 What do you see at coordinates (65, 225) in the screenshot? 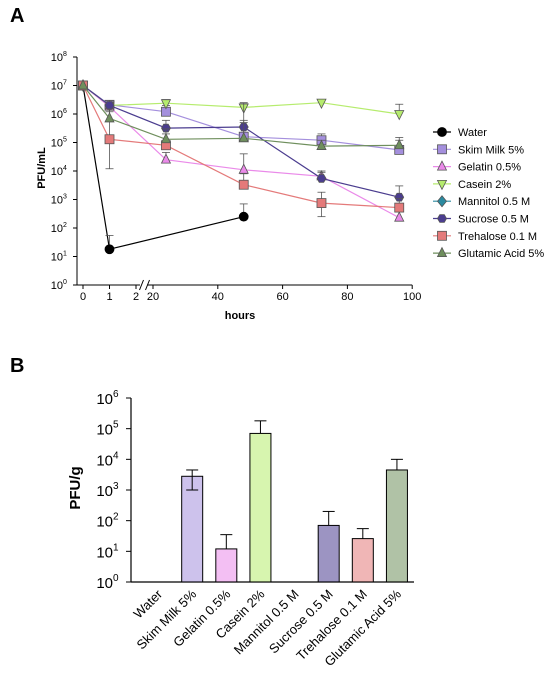
I see `a-y-tick-exponent: 2` at bounding box center [65, 225].